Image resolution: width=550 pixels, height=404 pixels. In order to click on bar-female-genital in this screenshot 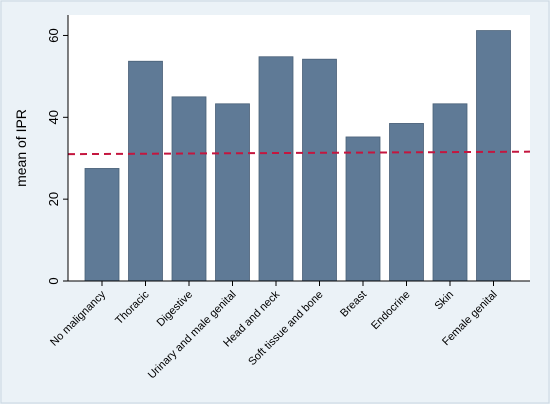, I will do `click(493, 156)`.